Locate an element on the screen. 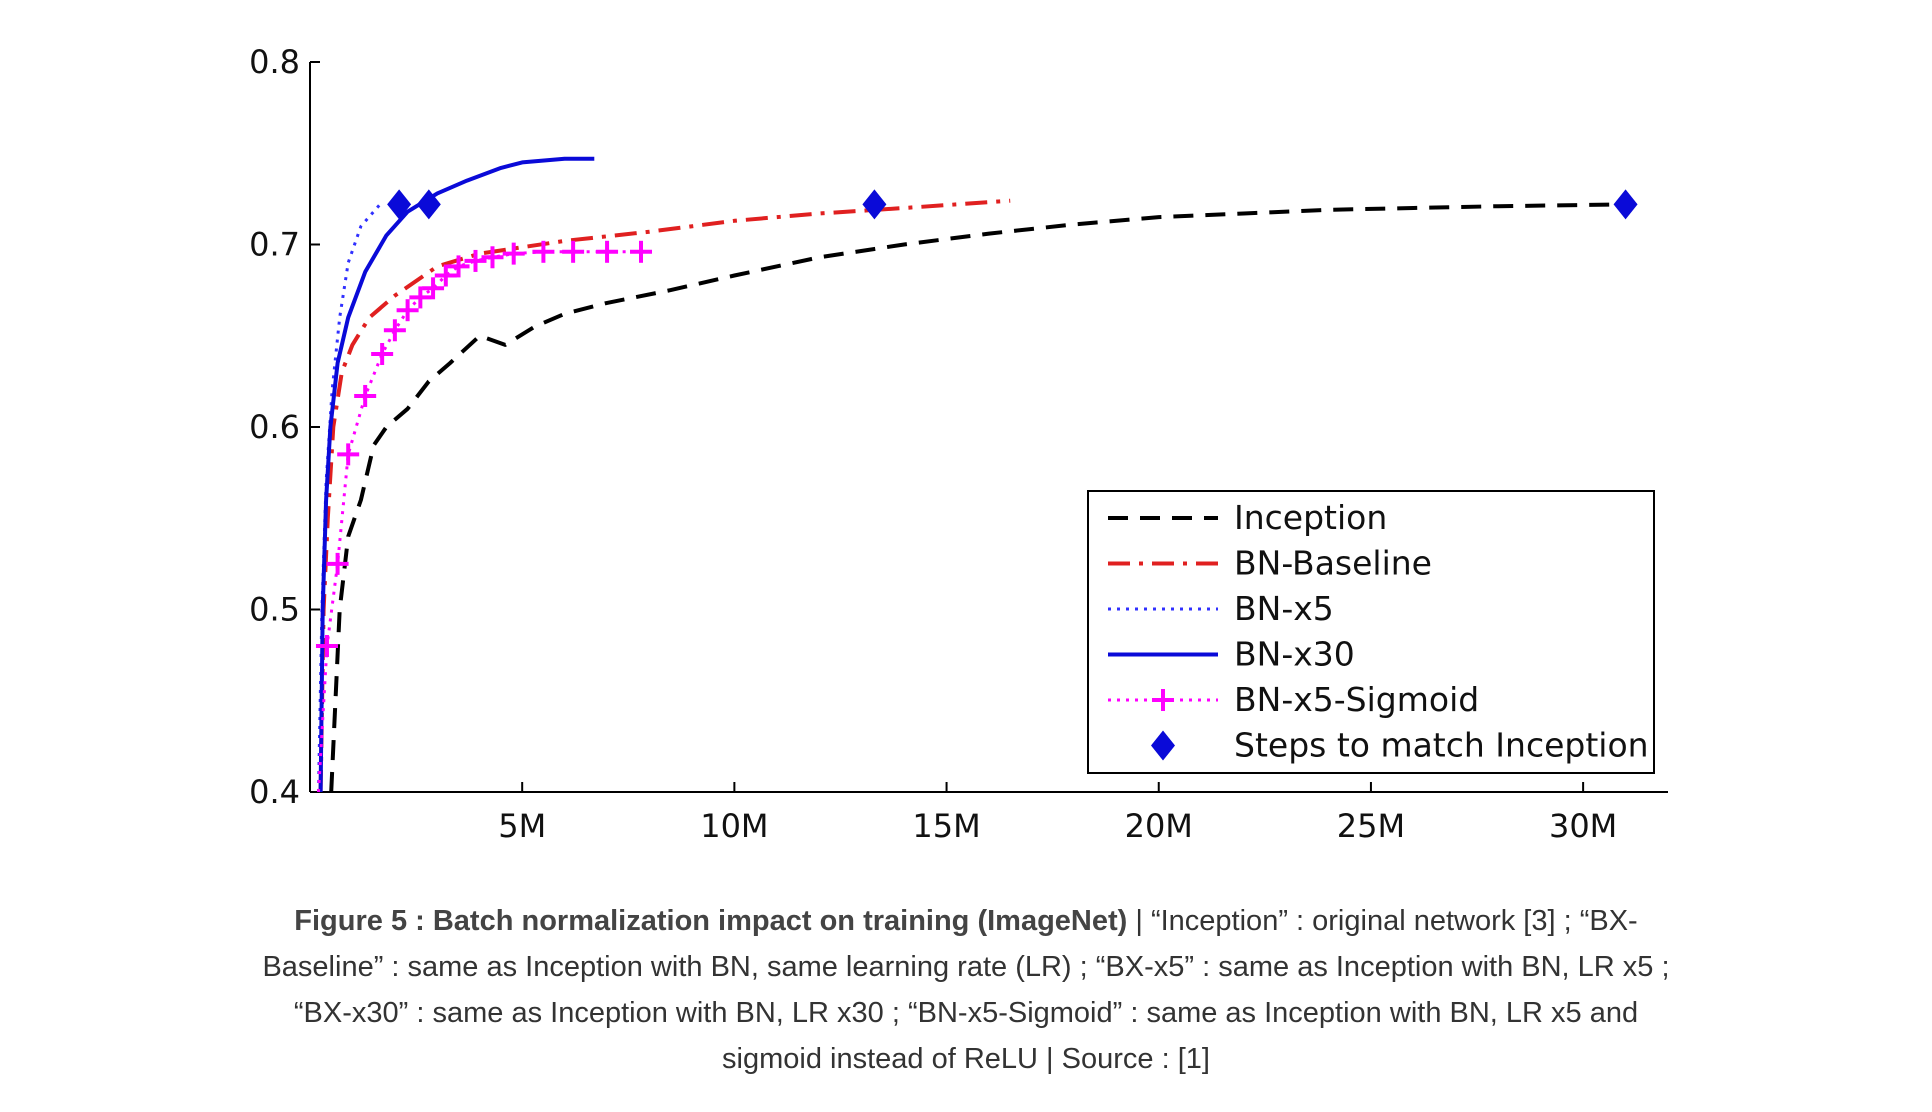  y-tick-label: 0.6 is located at coordinates (274, 427).